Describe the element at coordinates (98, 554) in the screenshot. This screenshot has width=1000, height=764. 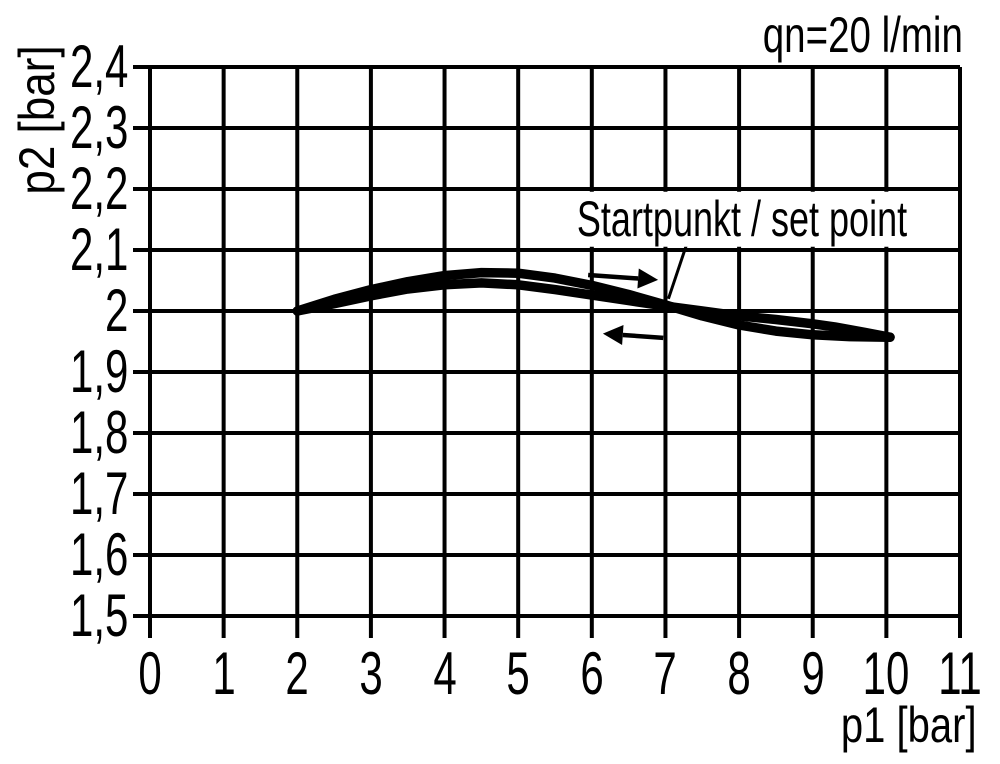
I see `y-tick-label: 1,6` at that location.